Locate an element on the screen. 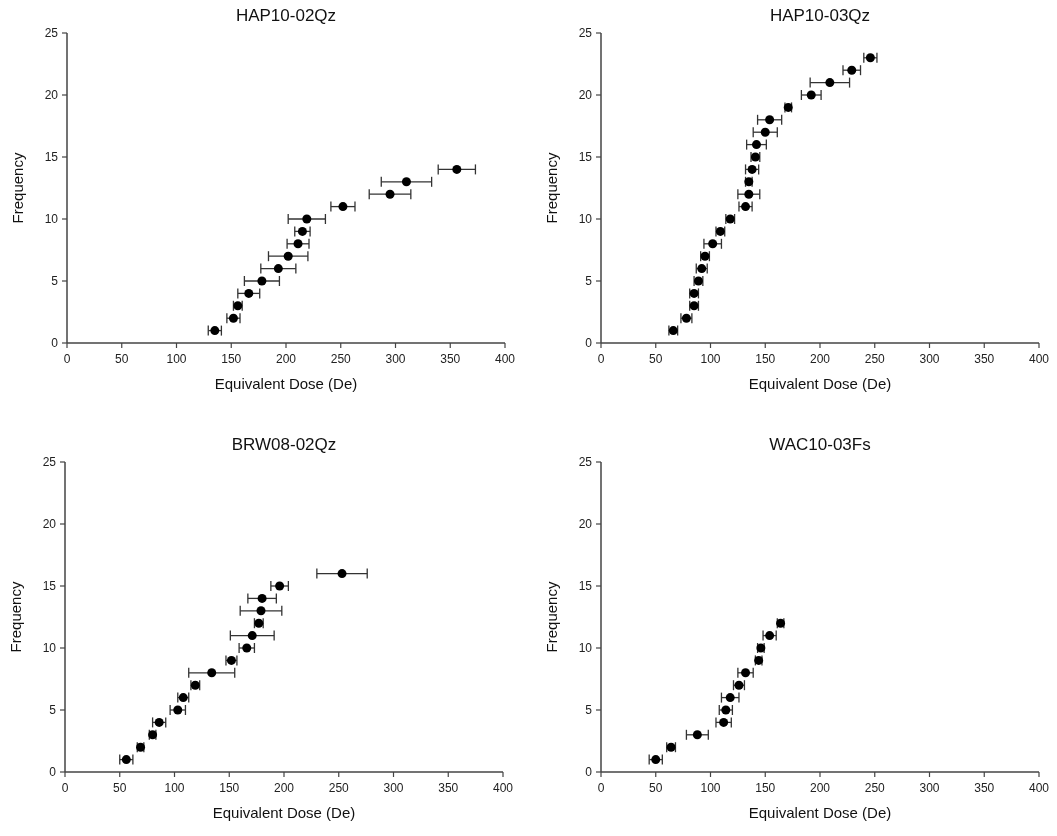  chart-title: HAP10-02Qz is located at coordinates (286, 15).